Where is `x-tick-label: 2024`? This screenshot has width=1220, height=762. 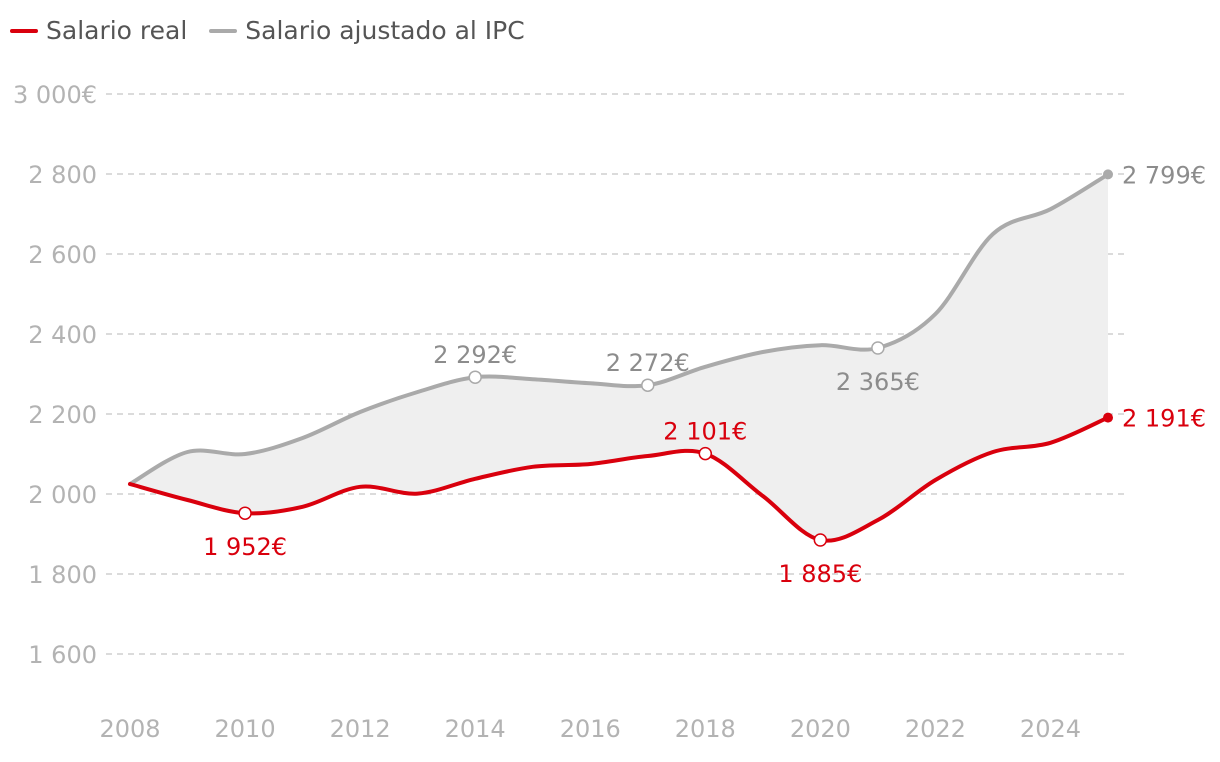 x-tick-label: 2024 is located at coordinates (1050, 729).